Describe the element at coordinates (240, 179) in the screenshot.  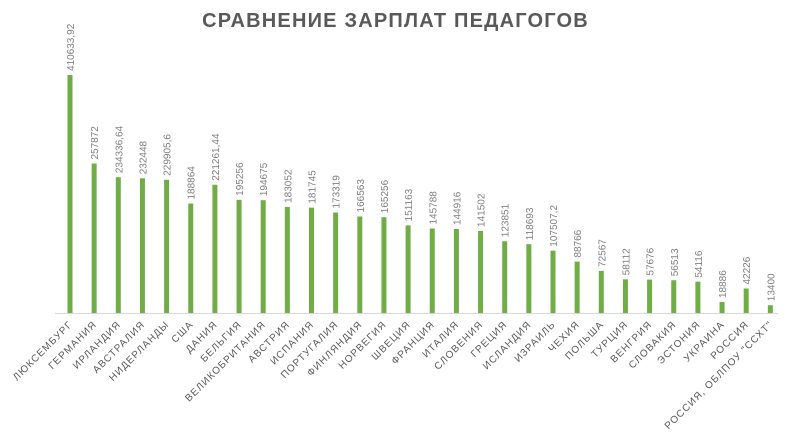
I see `data-label: 195256` at that location.